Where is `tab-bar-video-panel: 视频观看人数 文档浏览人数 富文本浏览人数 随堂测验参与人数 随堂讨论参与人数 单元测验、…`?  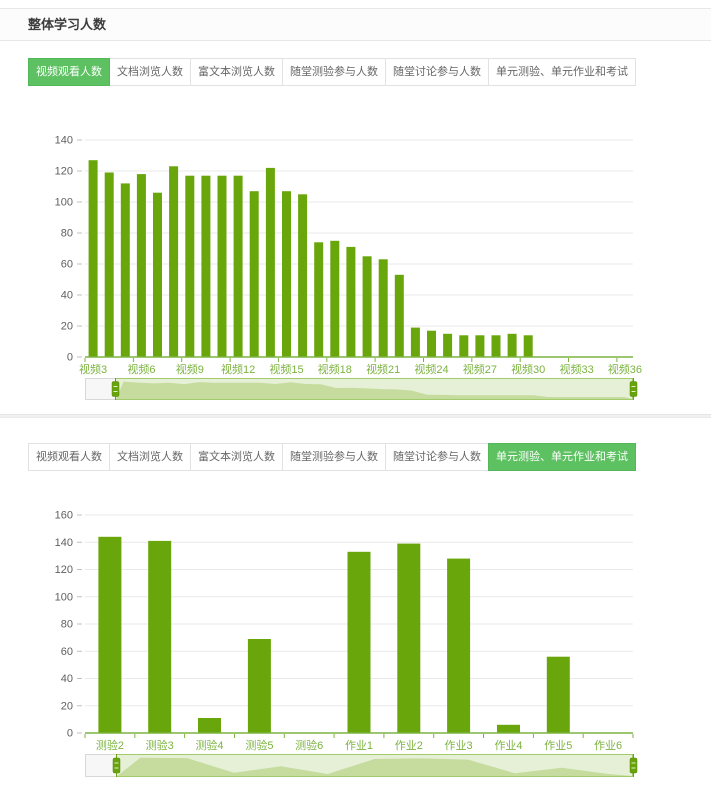
tab-bar-video-panel: 视频观看人数 文档浏览人数 富文本浏览人数 随堂测验参与人数 随堂讨论参与人数 单元测验、… is located at coordinates (332, 72).